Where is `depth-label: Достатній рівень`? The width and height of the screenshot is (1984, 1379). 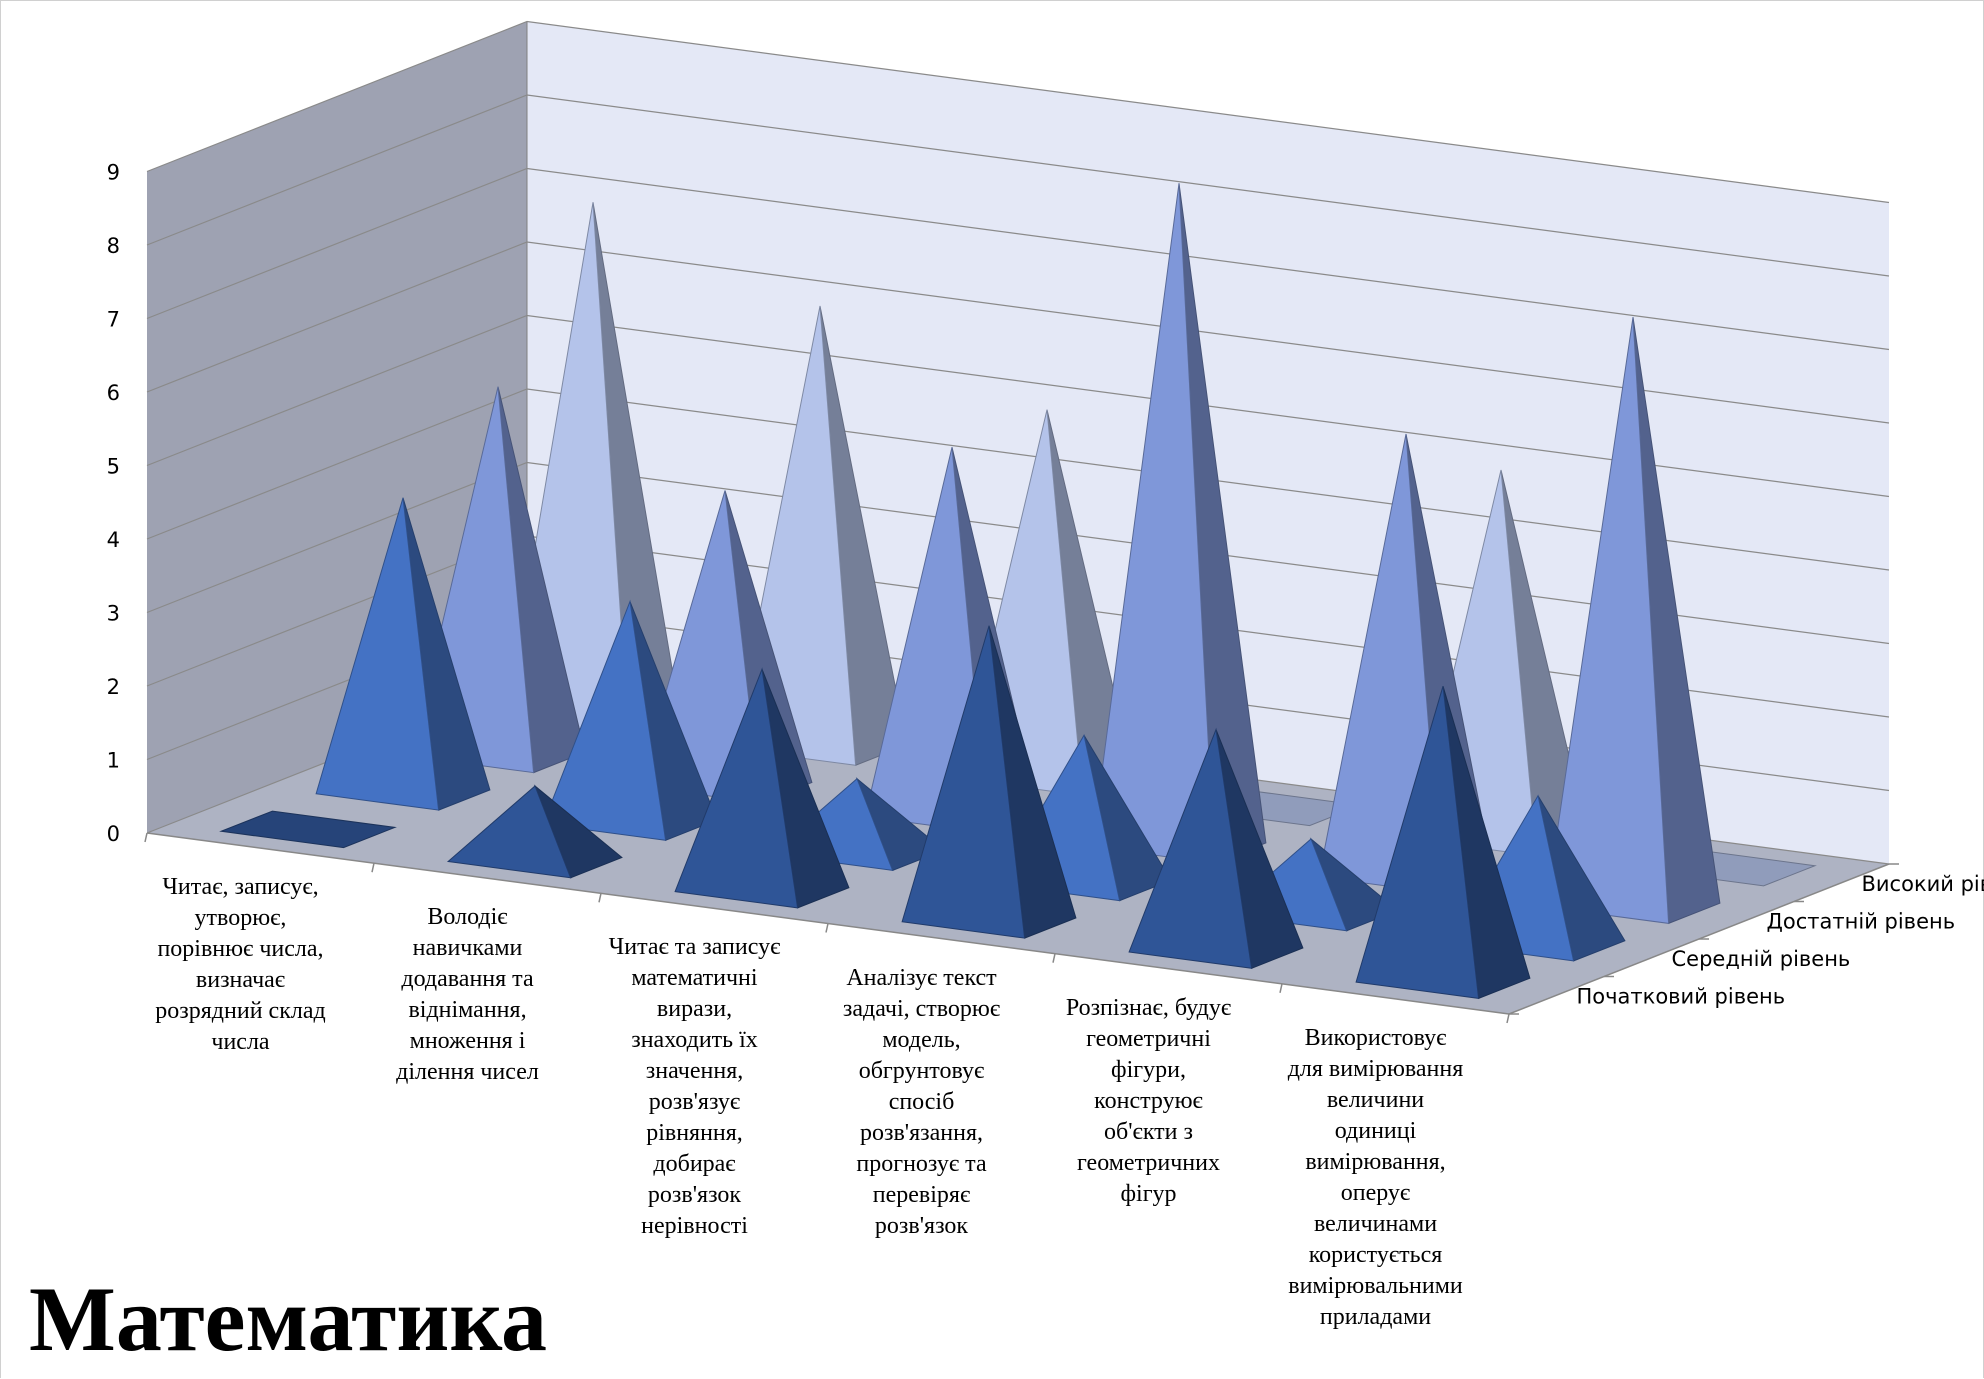 depth-label: Достатній рівень is located at coordinates (1861, 921).